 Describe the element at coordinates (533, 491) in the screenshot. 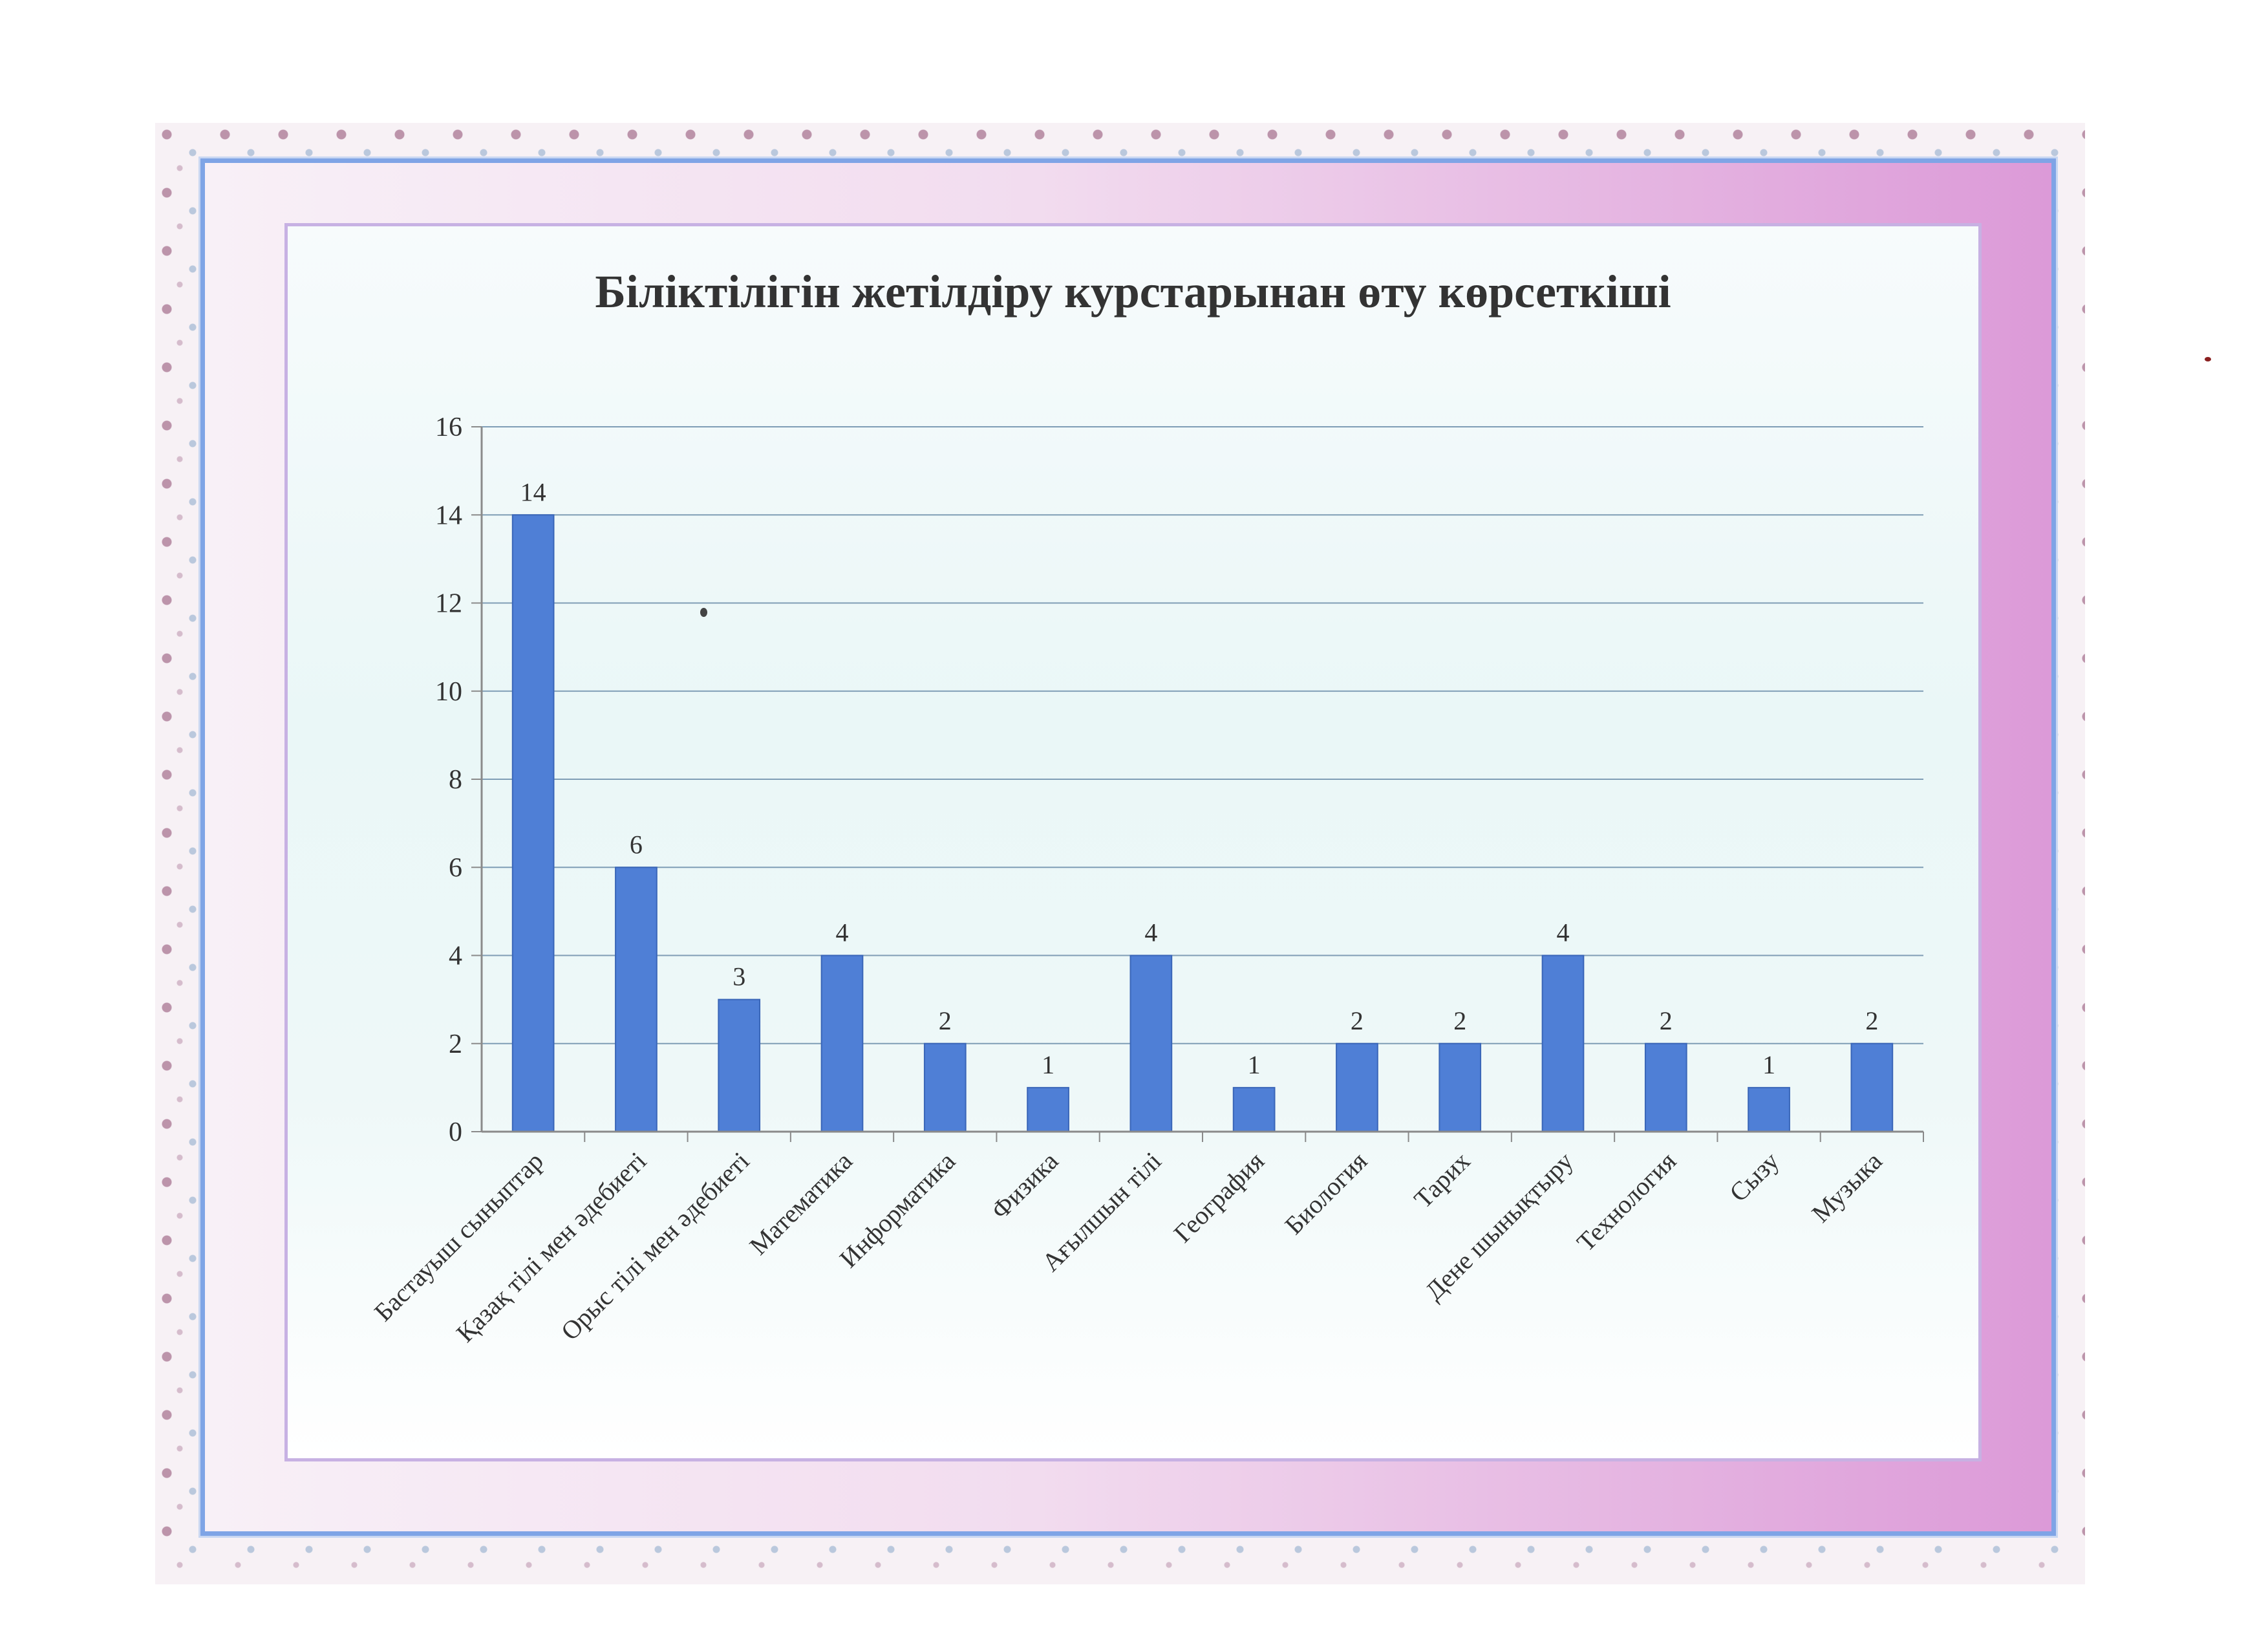

I see `data-label: 14` at that location.